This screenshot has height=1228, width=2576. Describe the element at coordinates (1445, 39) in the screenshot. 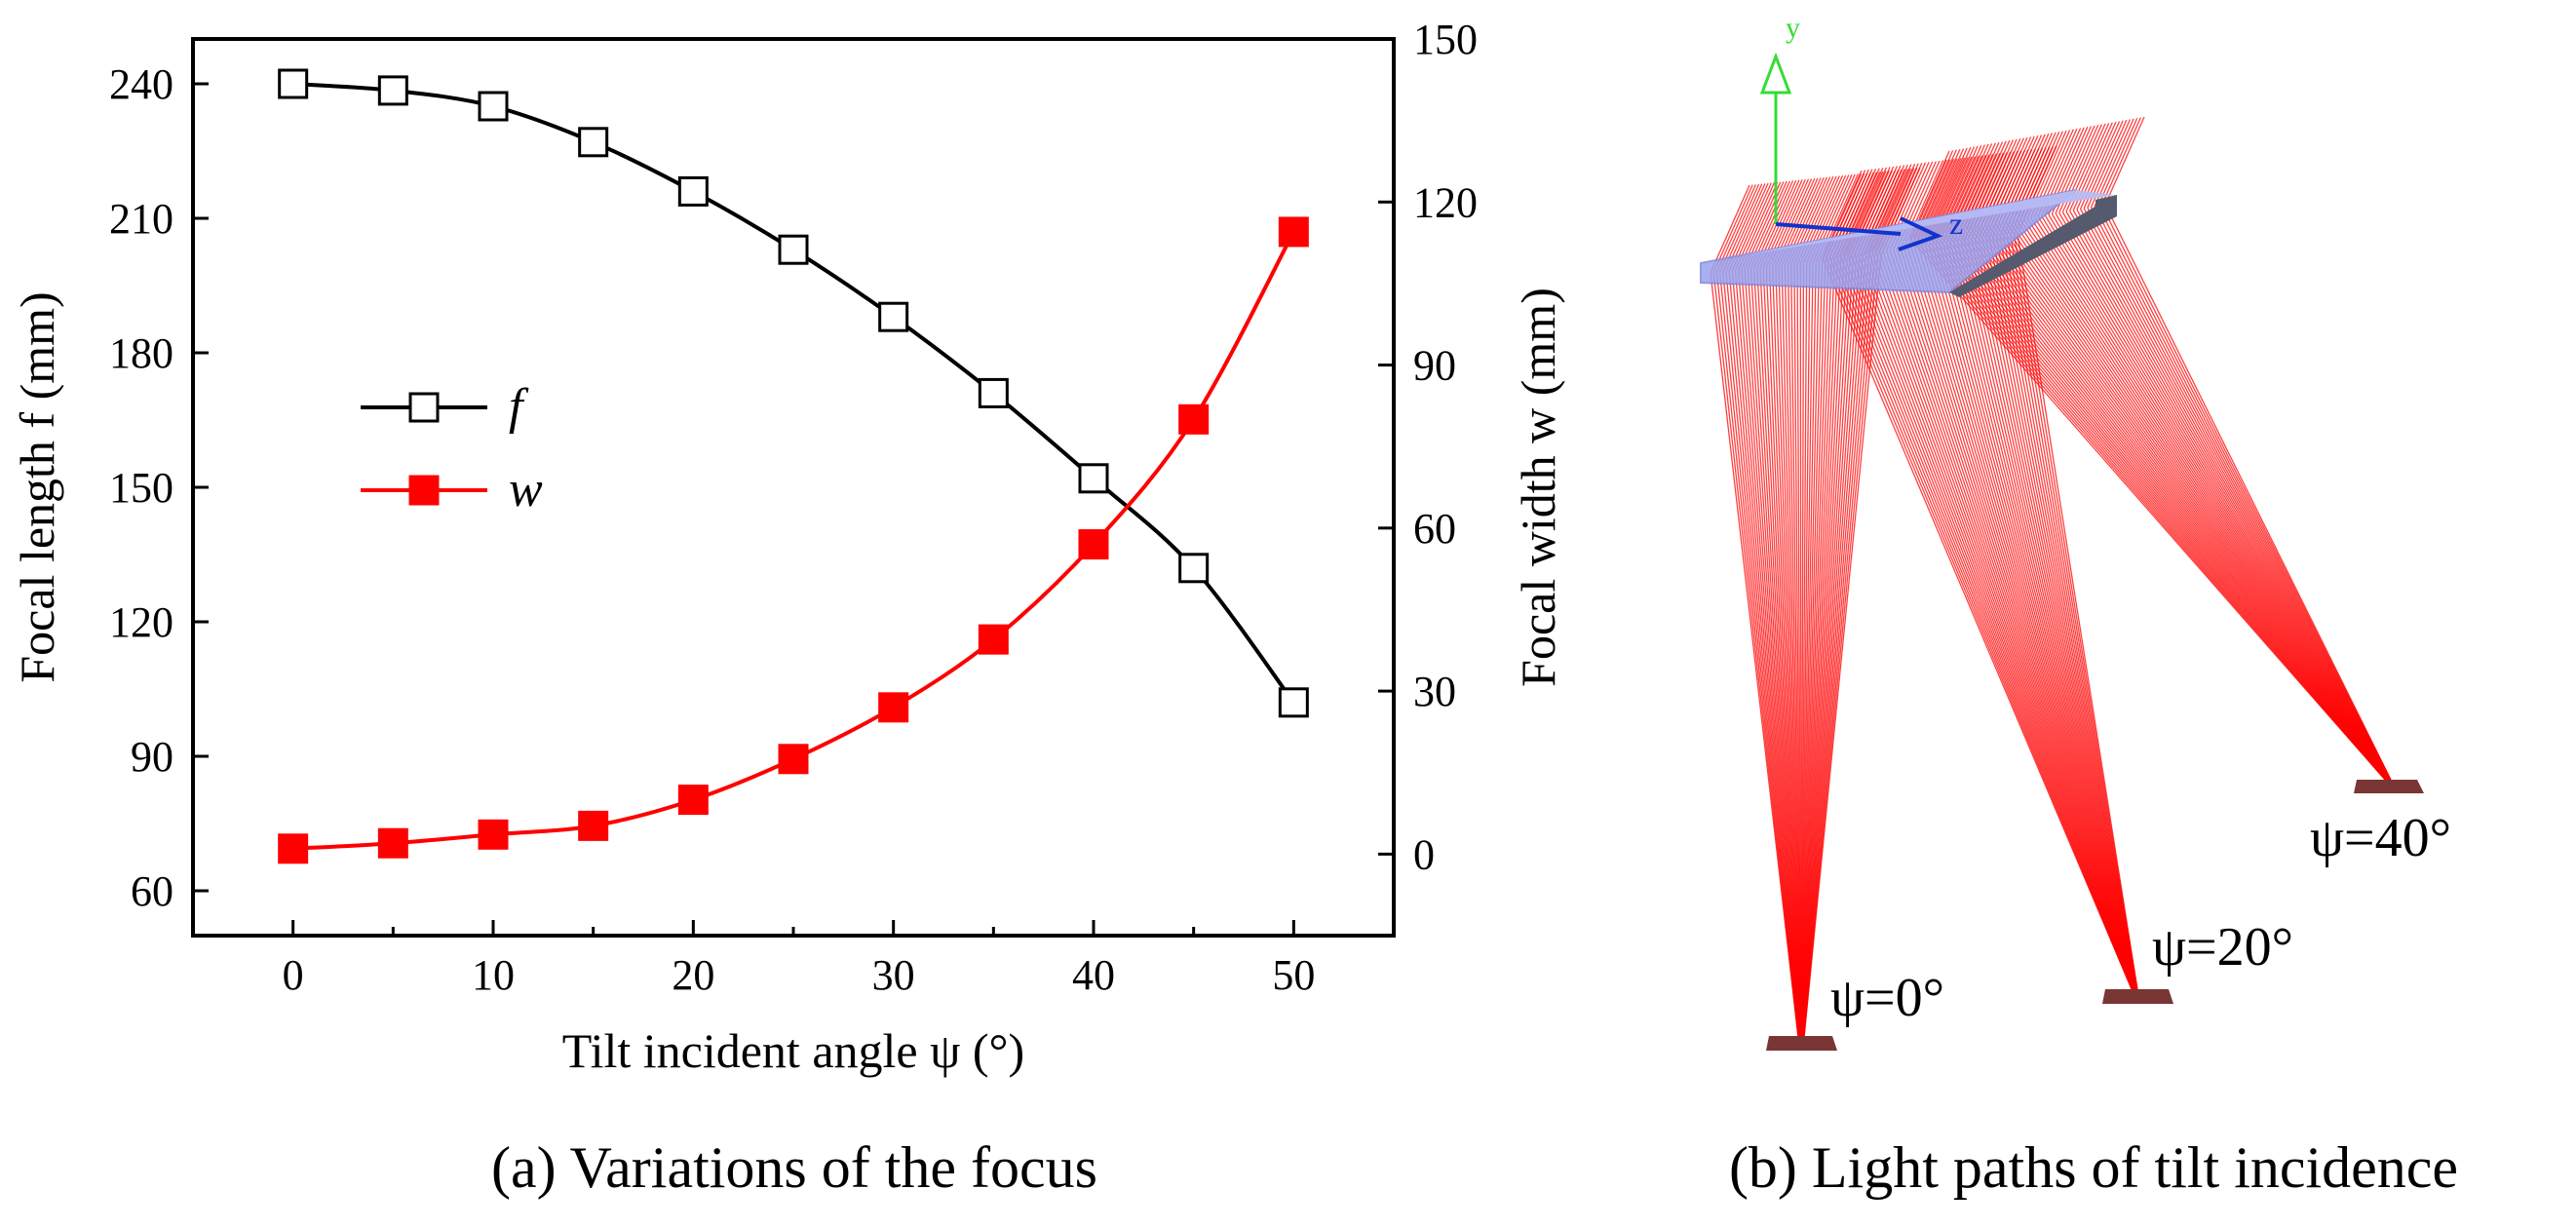

I see `y2-tick-label: 150` at that location.